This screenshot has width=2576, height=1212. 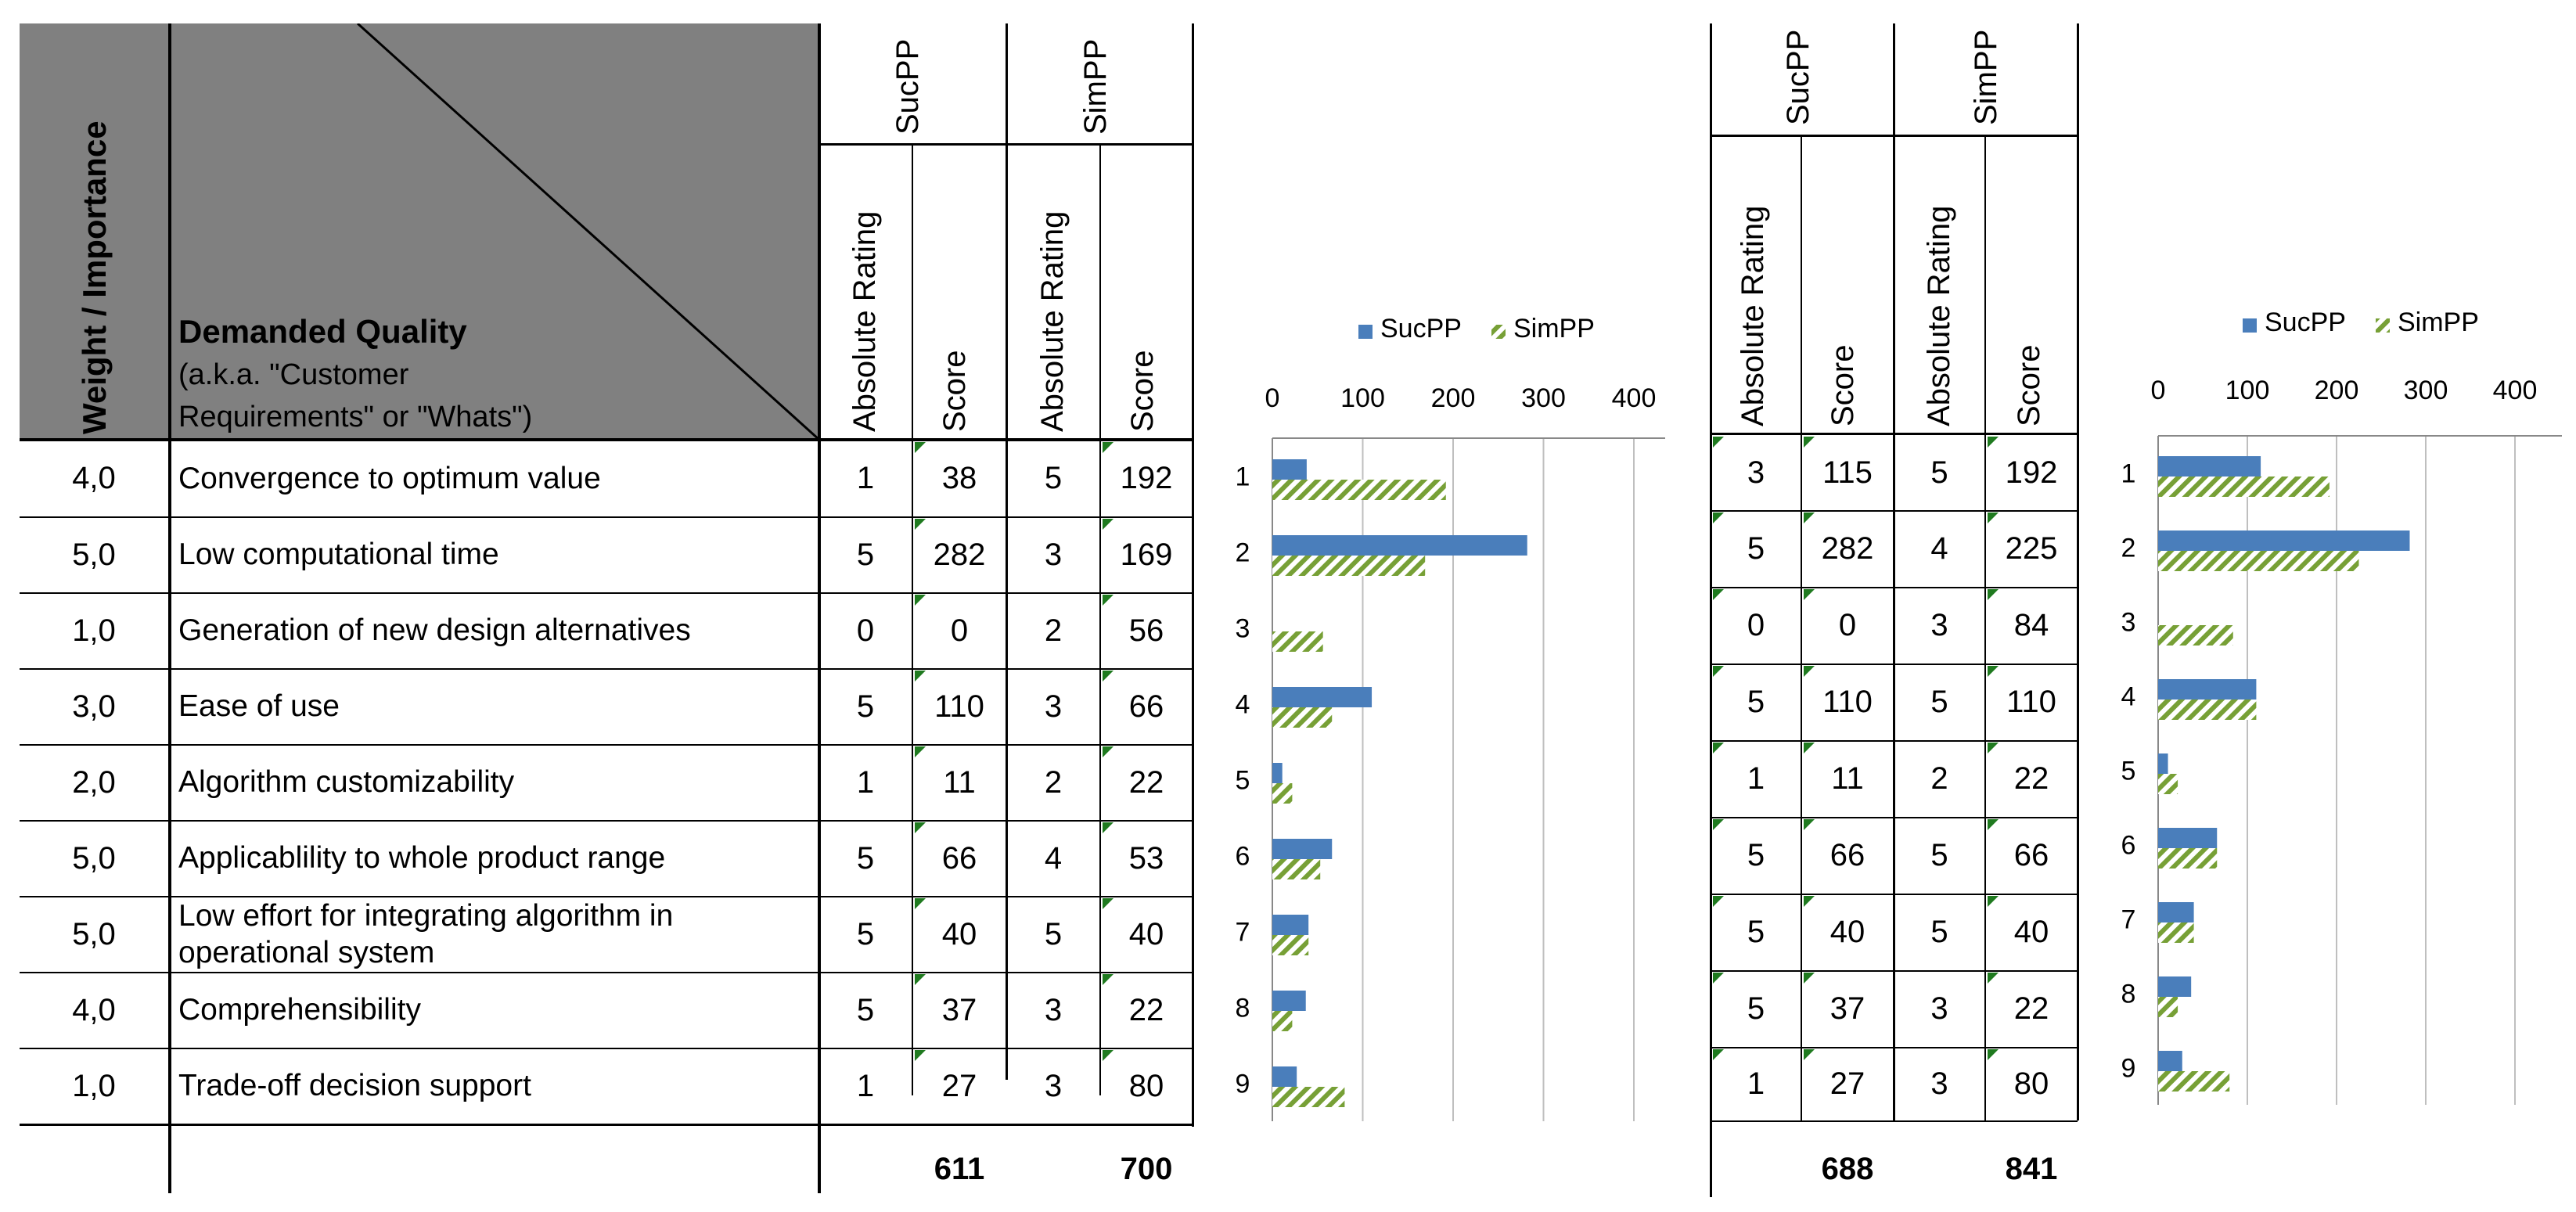 I want to click on value-cell: 11, so click(x=1847, y=778).